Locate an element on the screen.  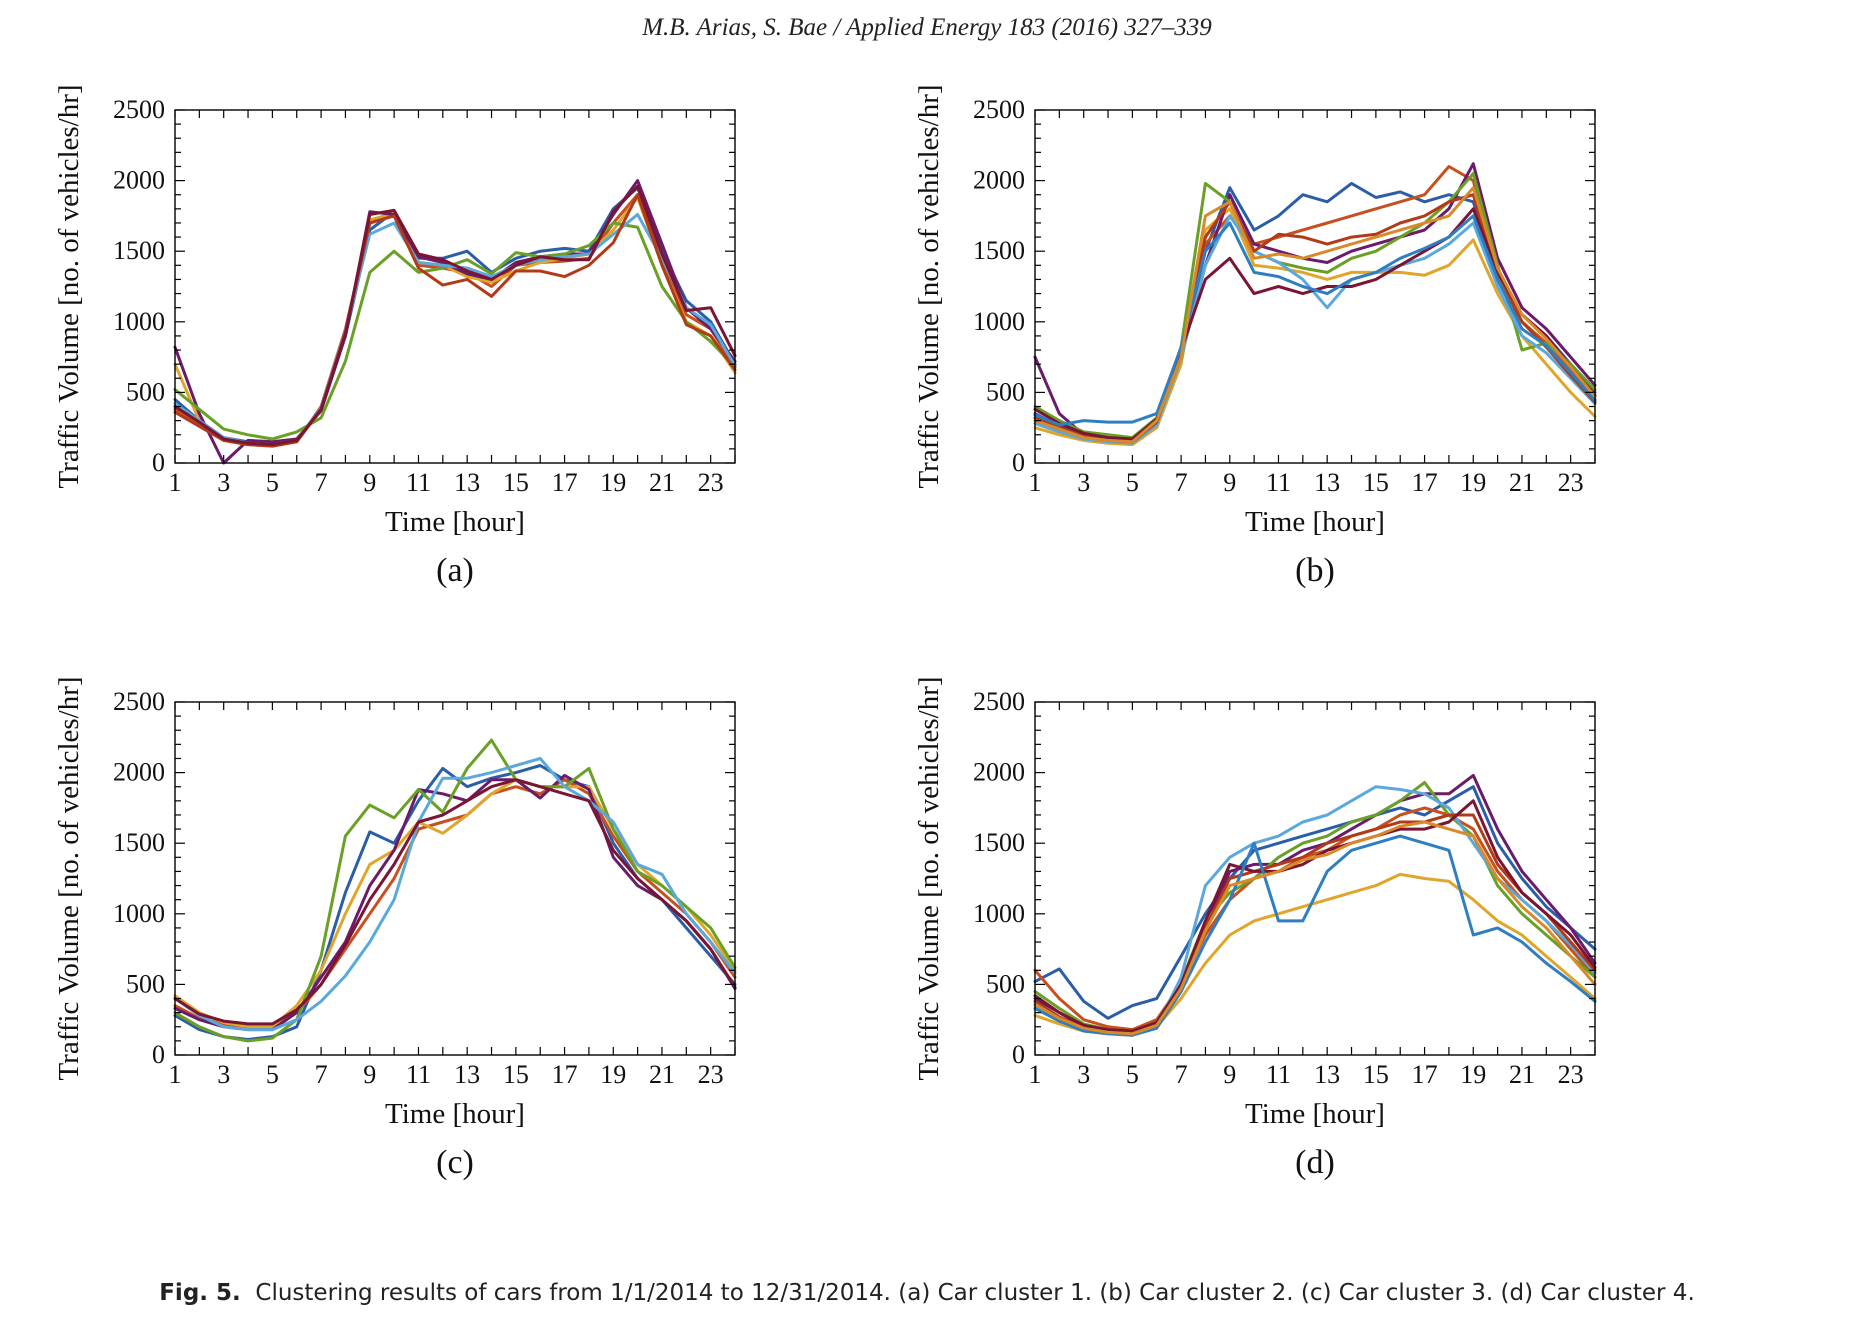
caption-label: Fig. 5. is located at coordinates (200, 1293).